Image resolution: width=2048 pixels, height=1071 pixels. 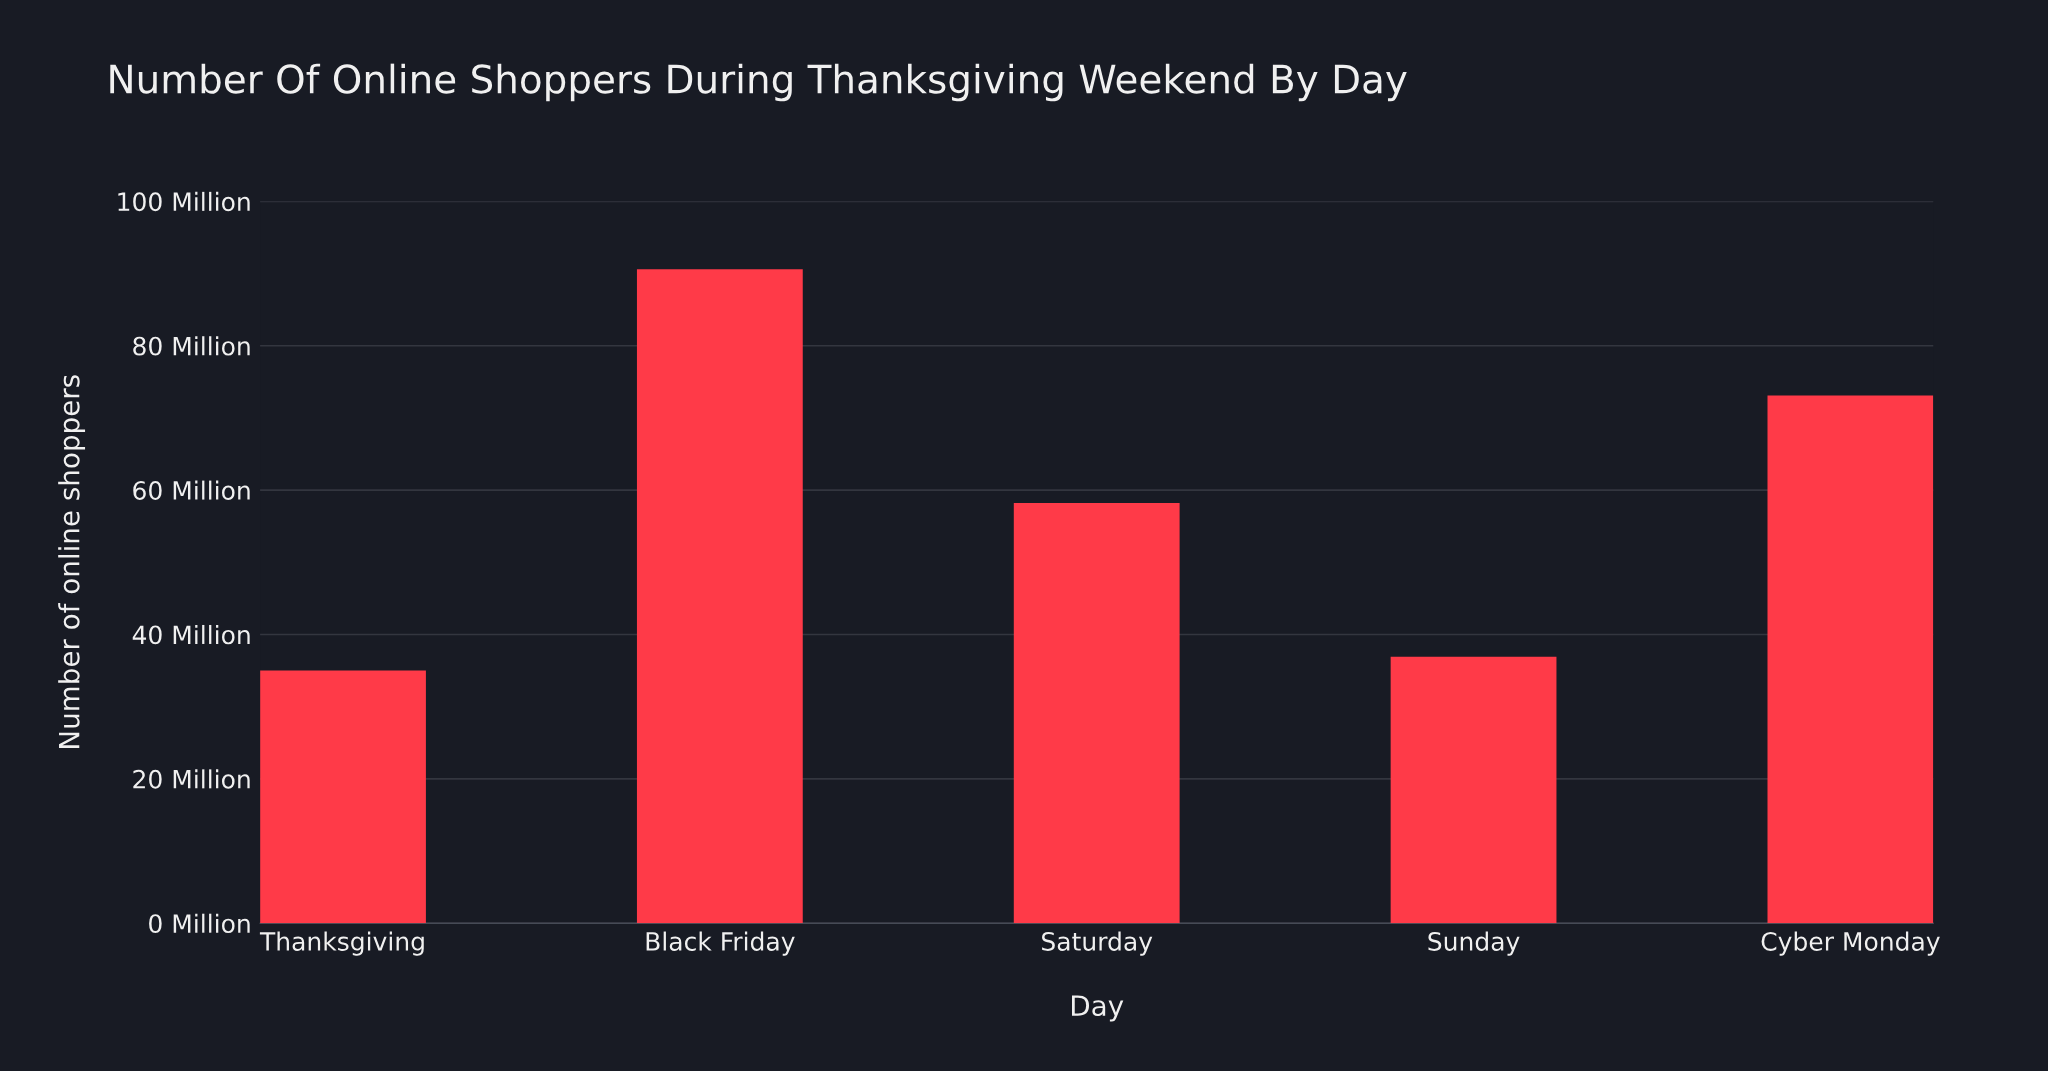 I want to click on y-tick-label: 100 Million, so click(x=184, y=201).